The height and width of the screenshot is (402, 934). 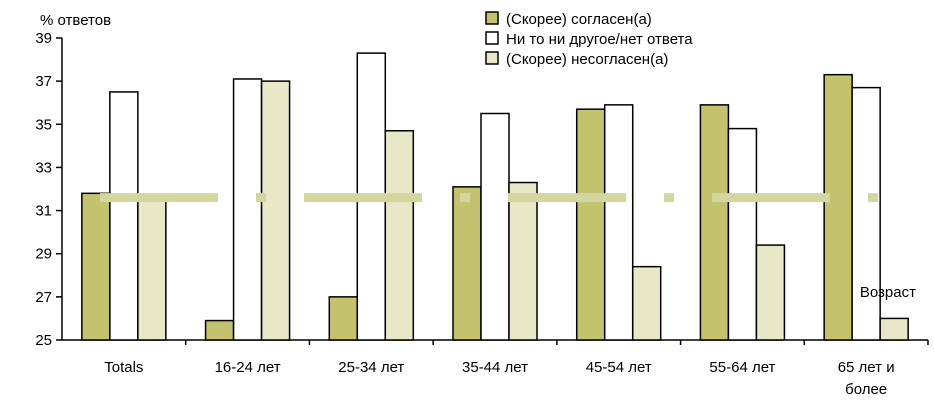 I want to click on x-tick-label: более, so click(x=866, y=389).